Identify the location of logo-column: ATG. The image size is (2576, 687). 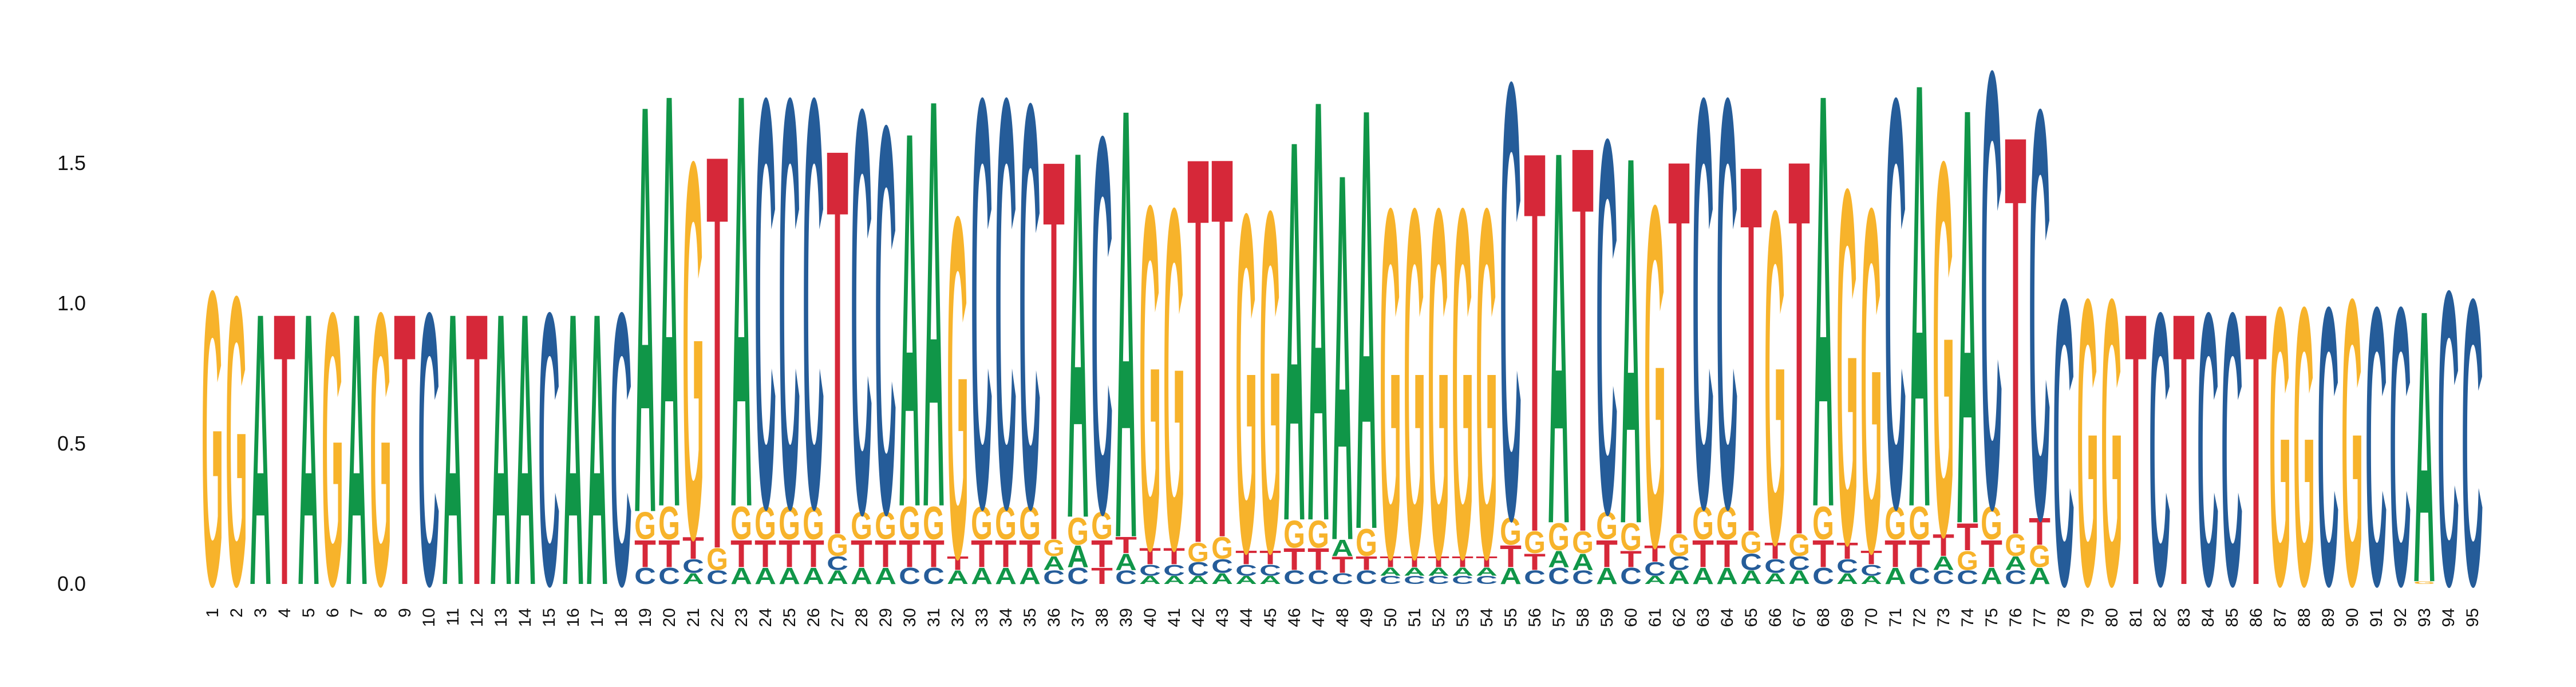
(958, 388).